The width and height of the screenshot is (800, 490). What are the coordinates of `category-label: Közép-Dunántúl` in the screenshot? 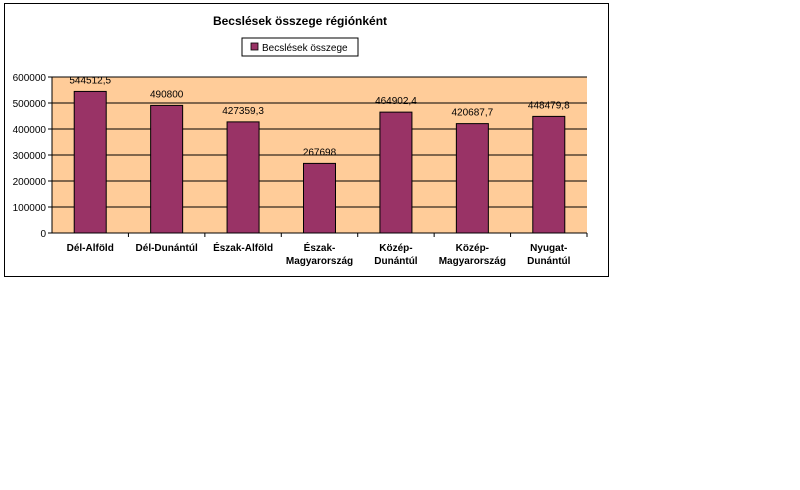 It's located at (396, 255).